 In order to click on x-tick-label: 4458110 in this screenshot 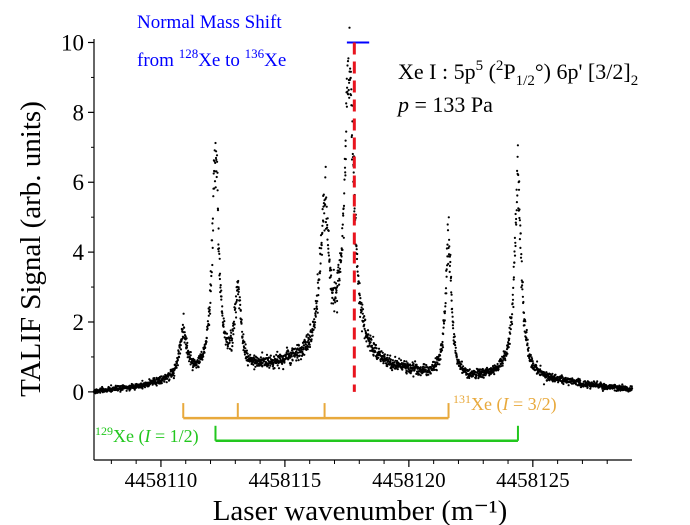, I will do `click(161, 480)`.